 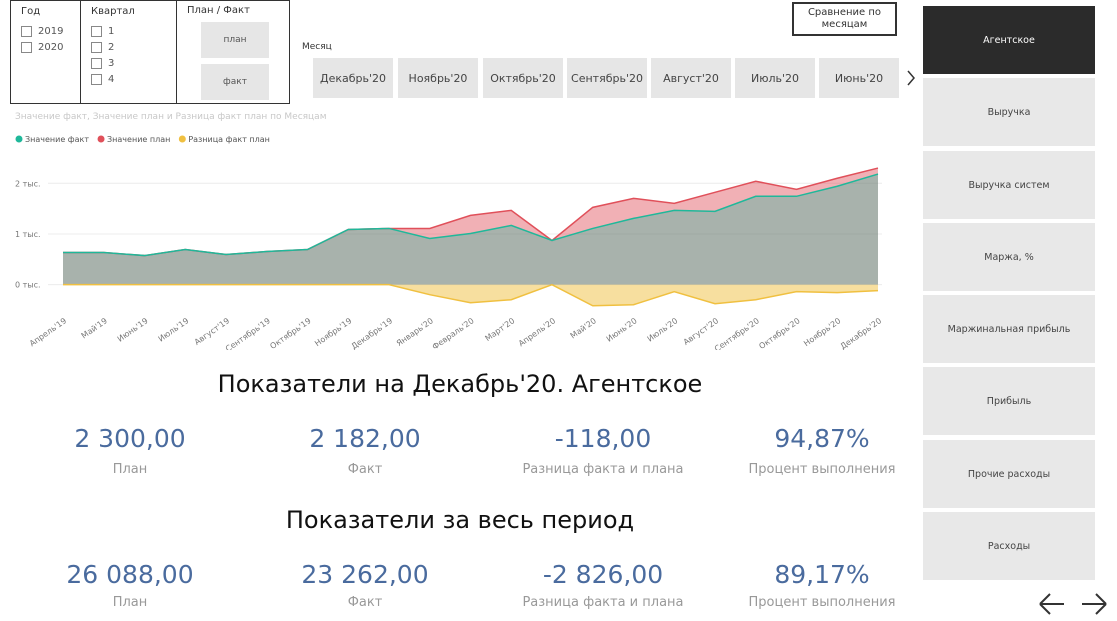 What do you see at coordinates (1009, 546) in the screenshot?
I see `nav-item: Расходы` at bounding box center [1009, 546].